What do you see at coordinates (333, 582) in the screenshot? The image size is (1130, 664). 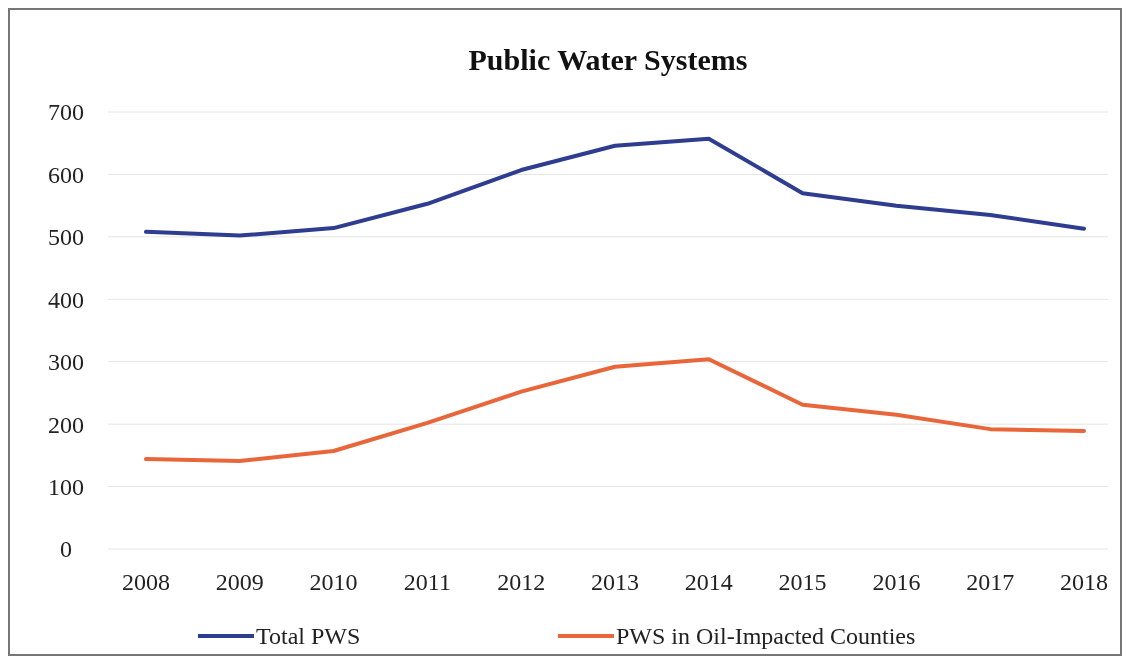 I see `x-tick-label: 2010` at bounding box center [333, 582].